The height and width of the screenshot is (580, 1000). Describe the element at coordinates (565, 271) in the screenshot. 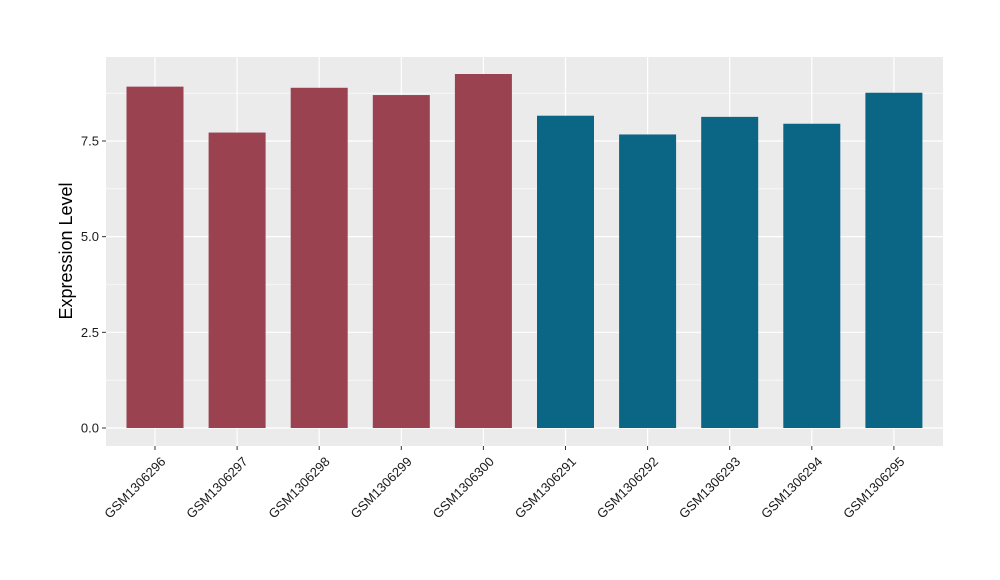

I see `bar-GSM1306291` at that location.